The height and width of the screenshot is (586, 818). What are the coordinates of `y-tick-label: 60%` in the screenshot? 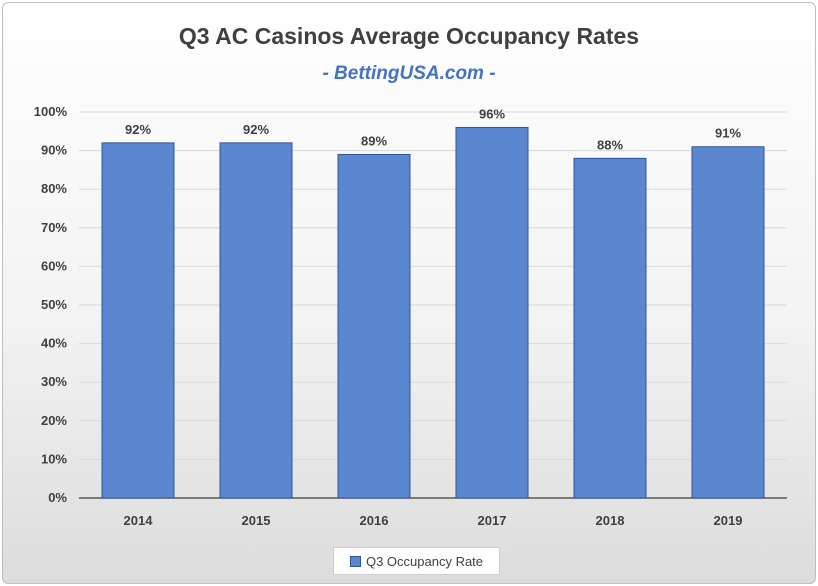 It's located at (54, 265).